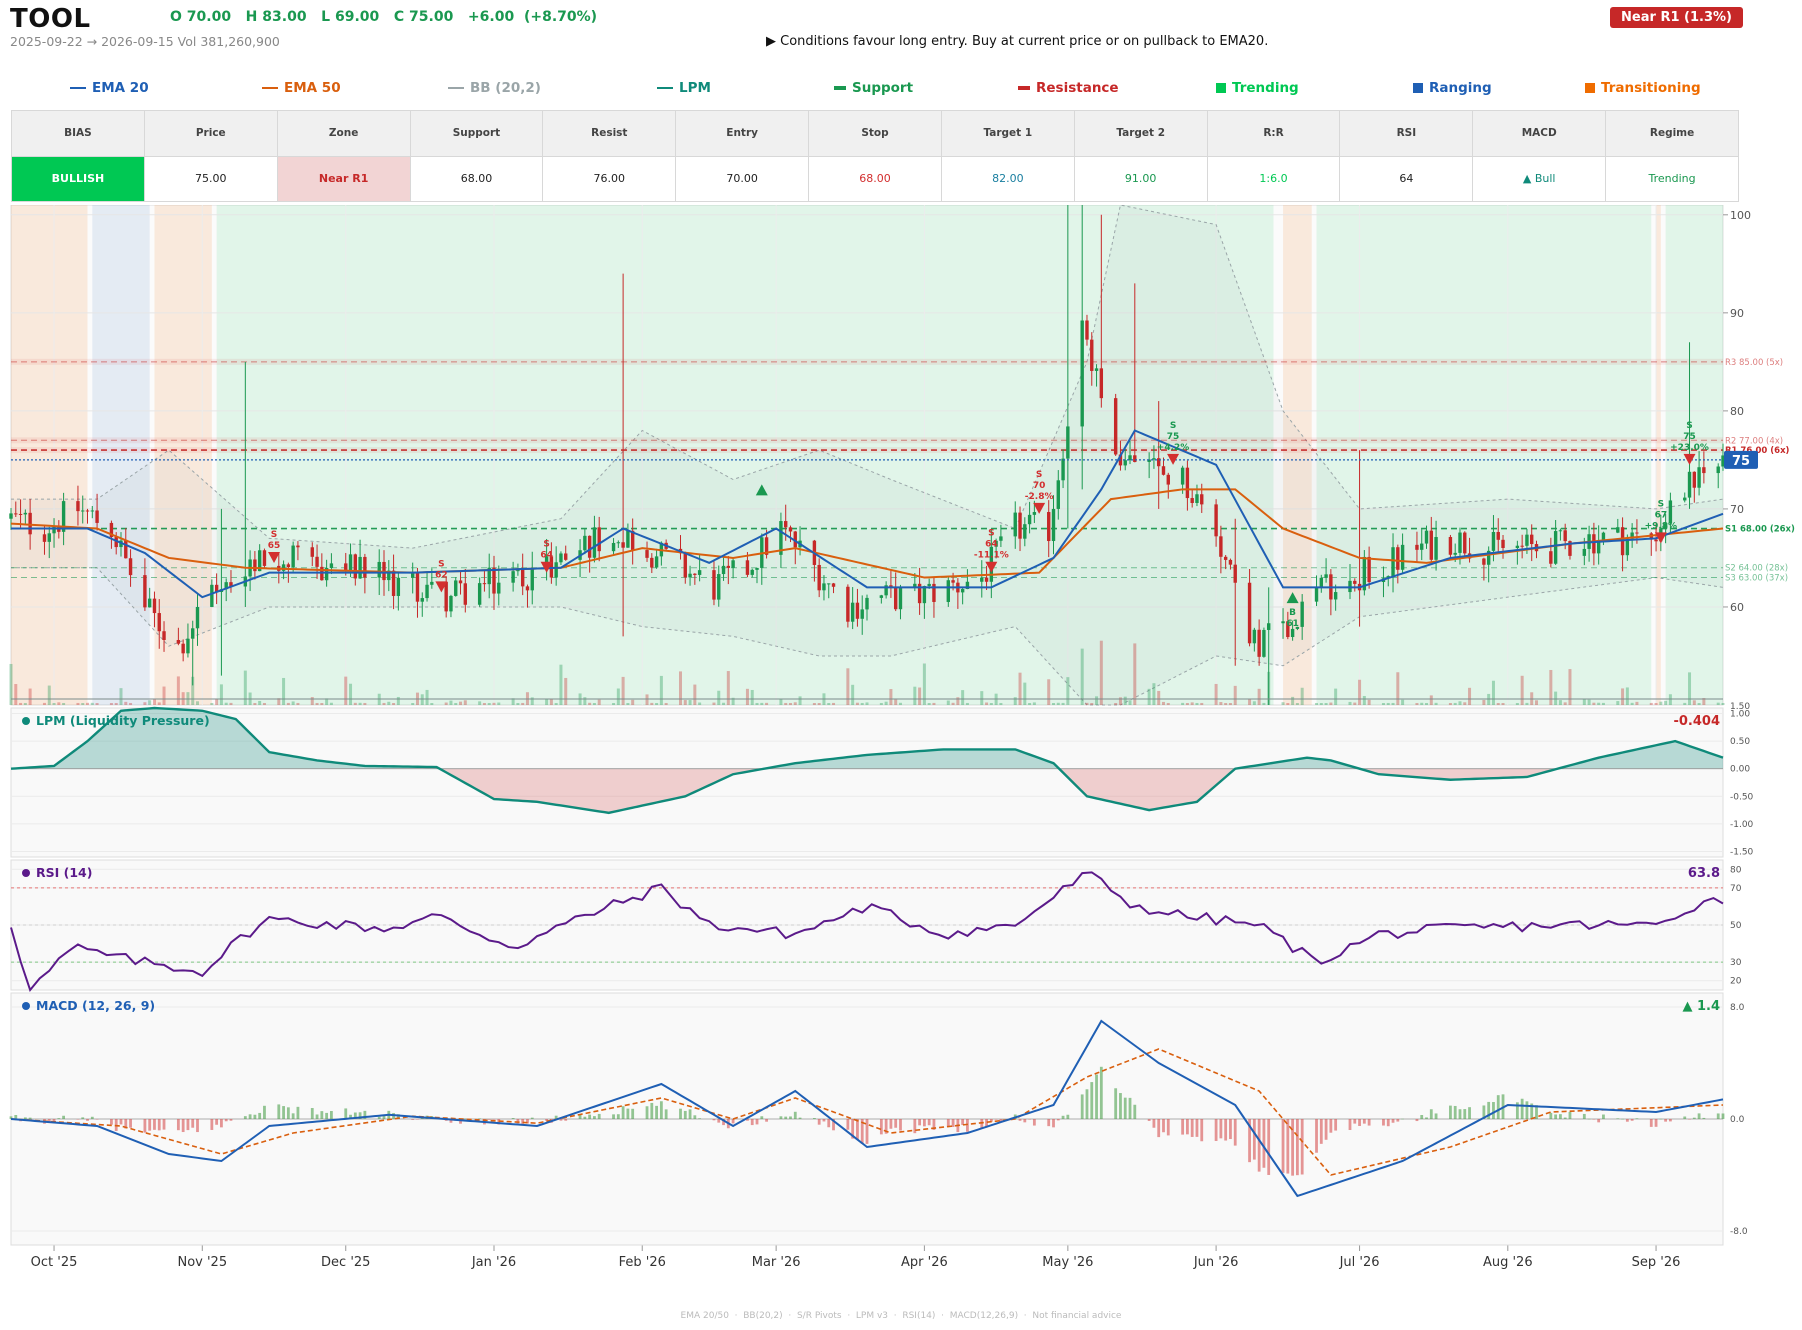 The width and height of the screenshot is (1802, 1330). I want to click on rsi-title: RSI (14), so click(64, 872).